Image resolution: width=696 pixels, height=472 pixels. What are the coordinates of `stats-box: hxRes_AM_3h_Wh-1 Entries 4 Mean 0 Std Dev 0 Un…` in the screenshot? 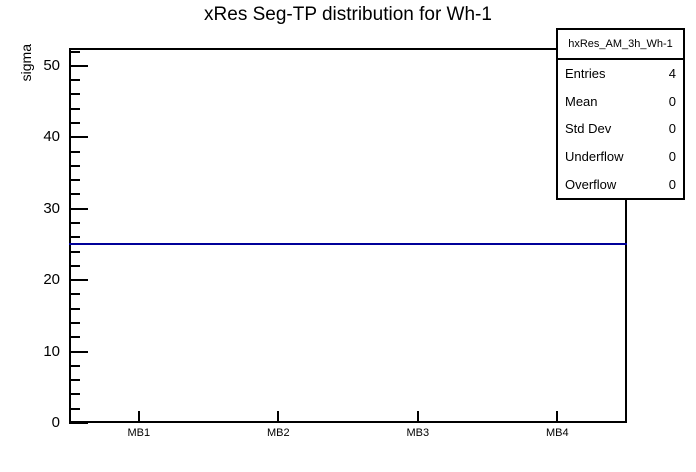 It's located at (620, 114).